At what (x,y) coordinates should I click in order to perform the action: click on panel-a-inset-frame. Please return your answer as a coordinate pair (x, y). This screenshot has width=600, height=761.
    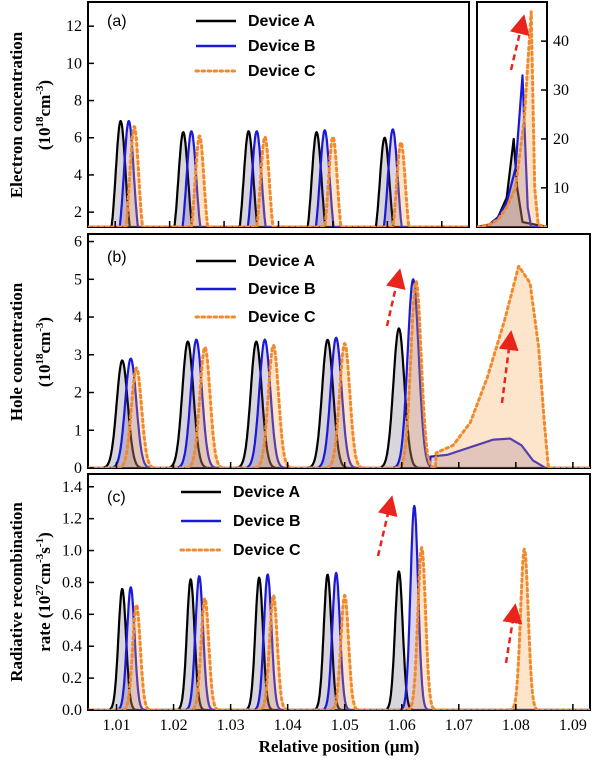
    Looking at the image, I should click on (512, 114).